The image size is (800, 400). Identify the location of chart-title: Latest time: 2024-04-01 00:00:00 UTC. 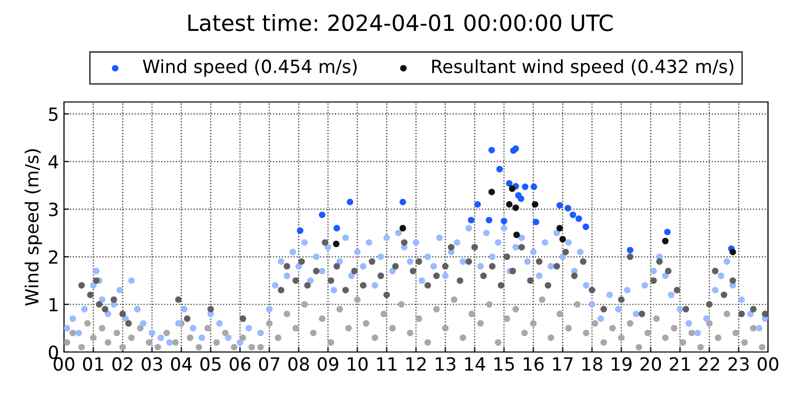
(400, 23).